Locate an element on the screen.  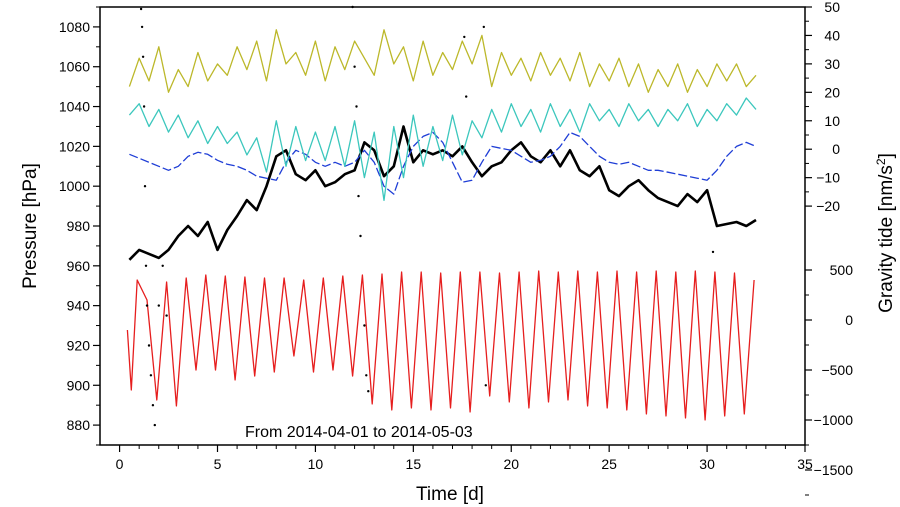
y-left-tick-label: 940 is located at coordinates (79, 306).